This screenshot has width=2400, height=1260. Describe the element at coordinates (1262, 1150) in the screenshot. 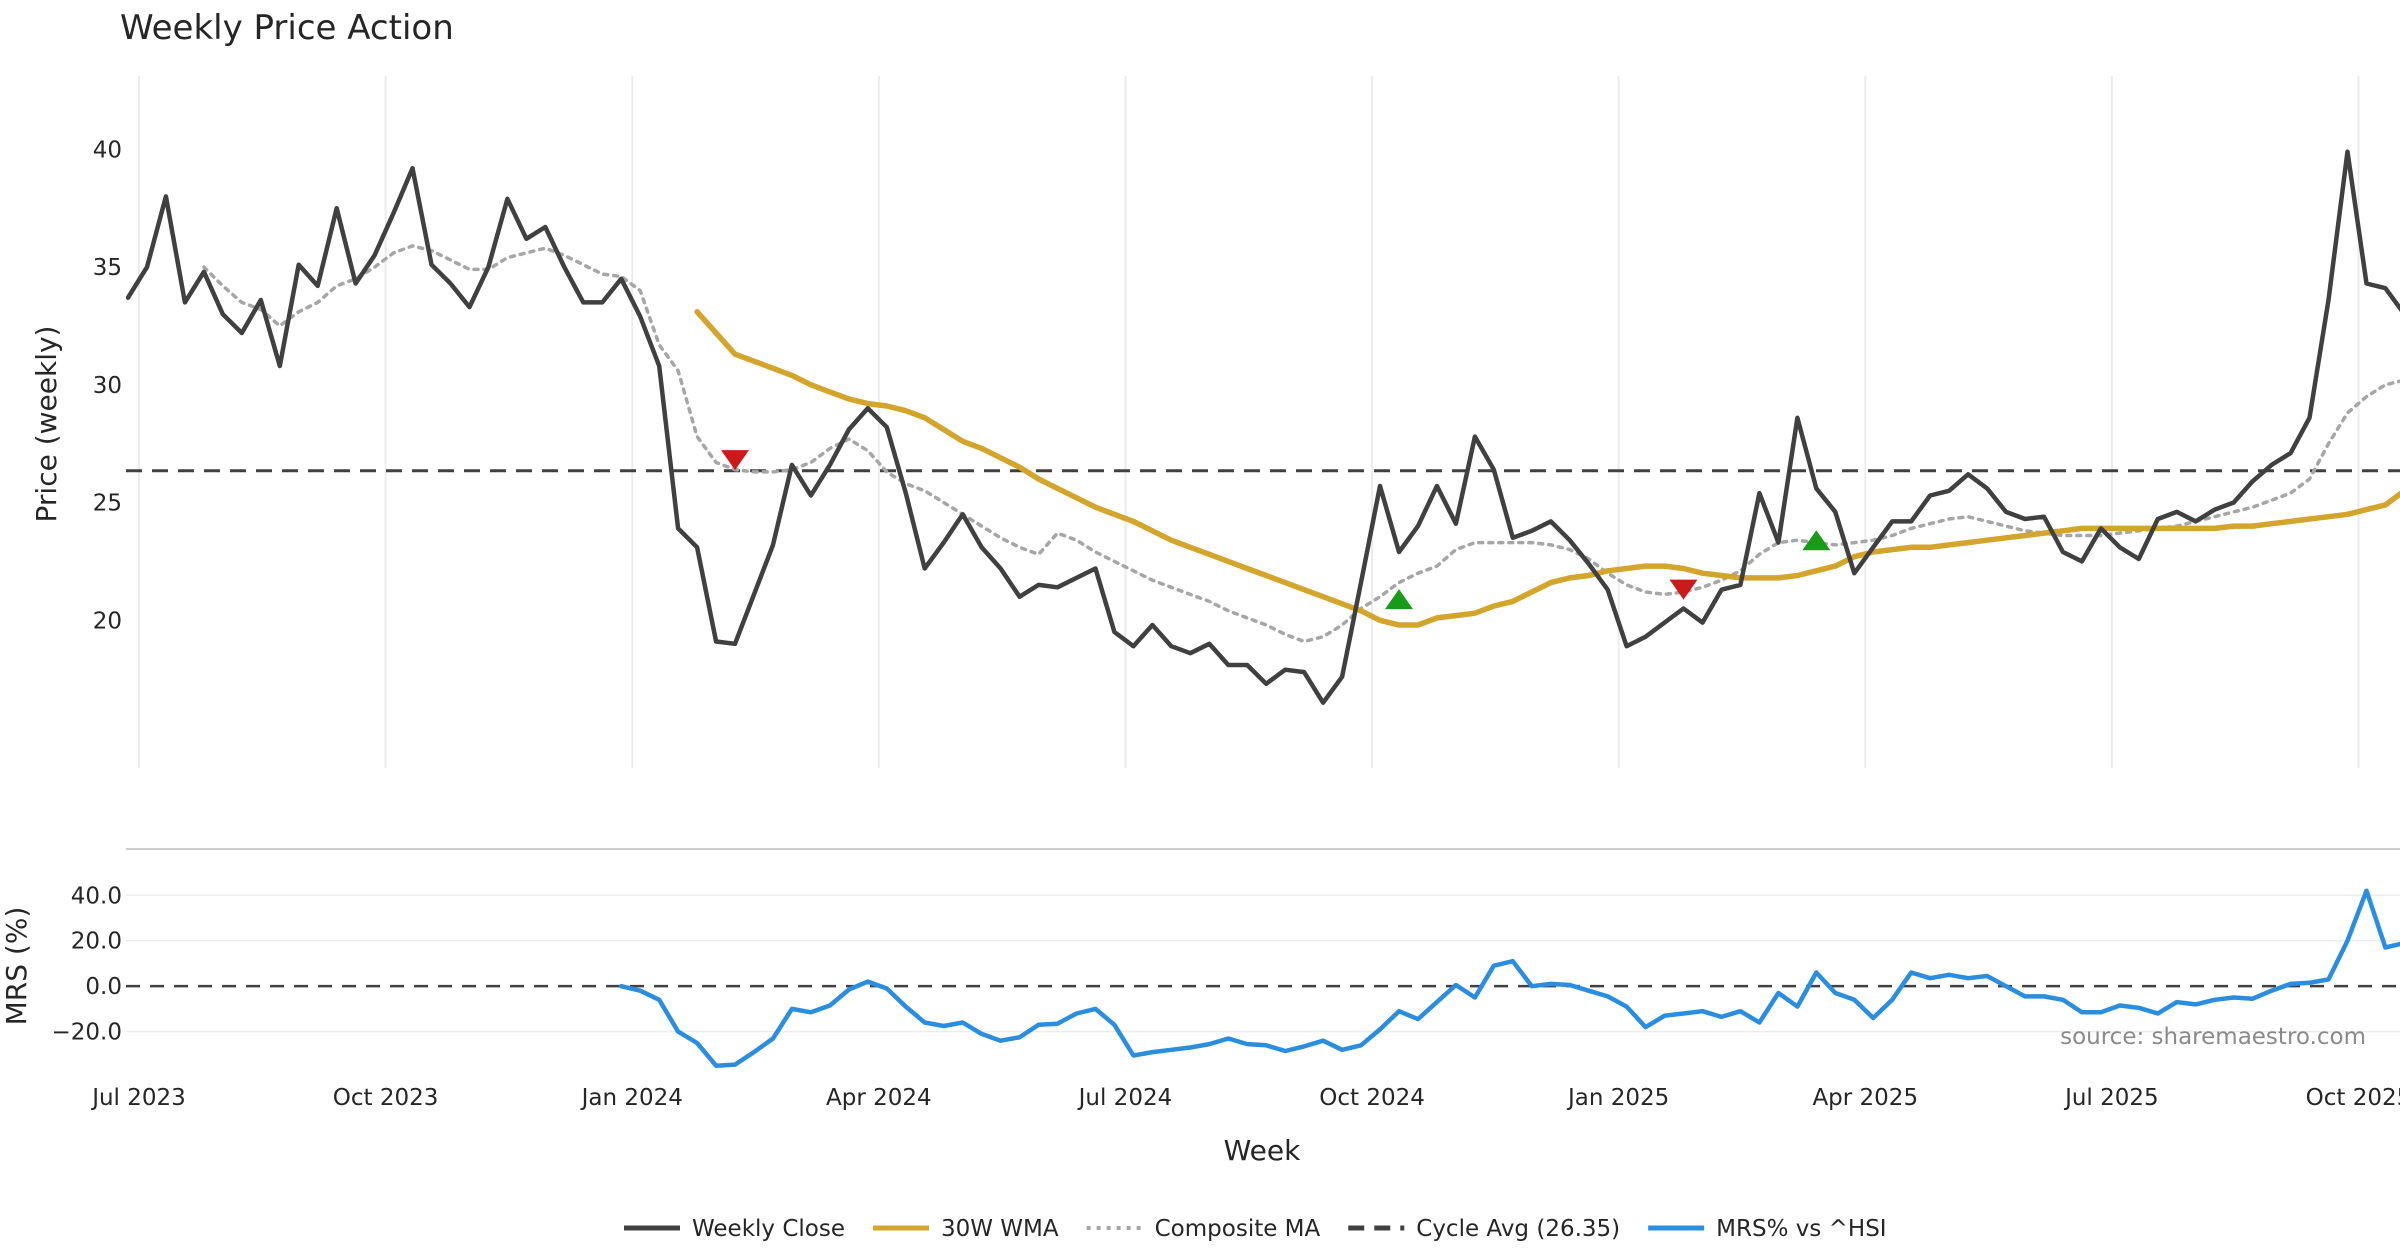

I see `x-axis-label: Week` at that location.